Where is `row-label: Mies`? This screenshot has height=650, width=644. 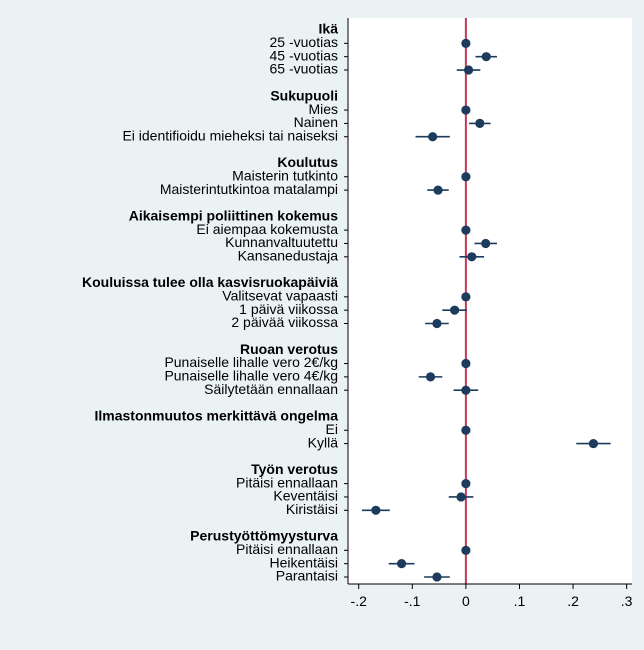 row-label: Mies is located at coordinates (323, 109).